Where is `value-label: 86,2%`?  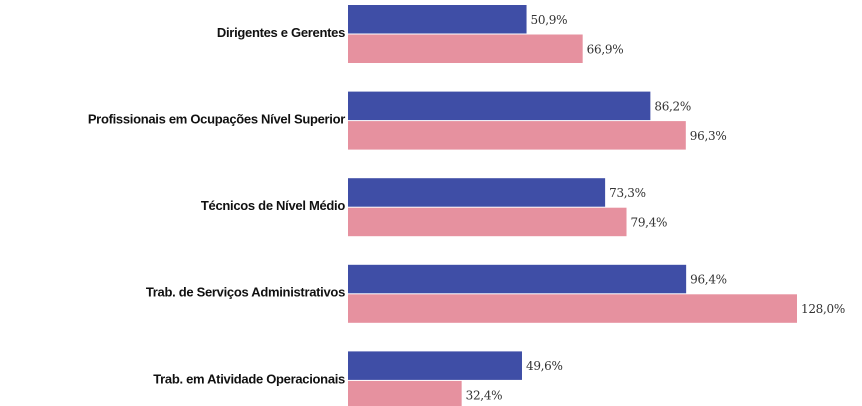 value-label: 86,2% is located at coordinates (672, 106).